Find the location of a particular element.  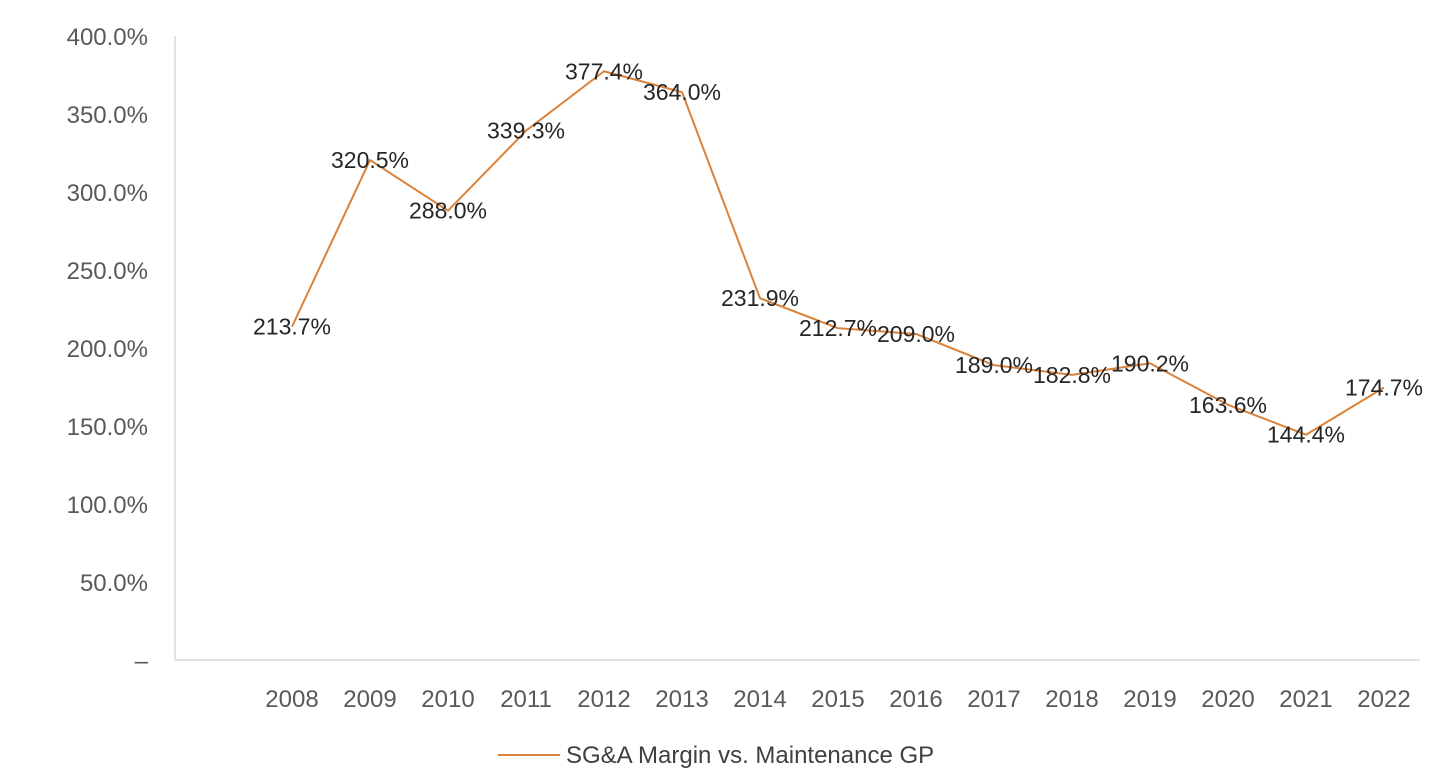

data-label: 231.9% is located at coordinates (760, 298).